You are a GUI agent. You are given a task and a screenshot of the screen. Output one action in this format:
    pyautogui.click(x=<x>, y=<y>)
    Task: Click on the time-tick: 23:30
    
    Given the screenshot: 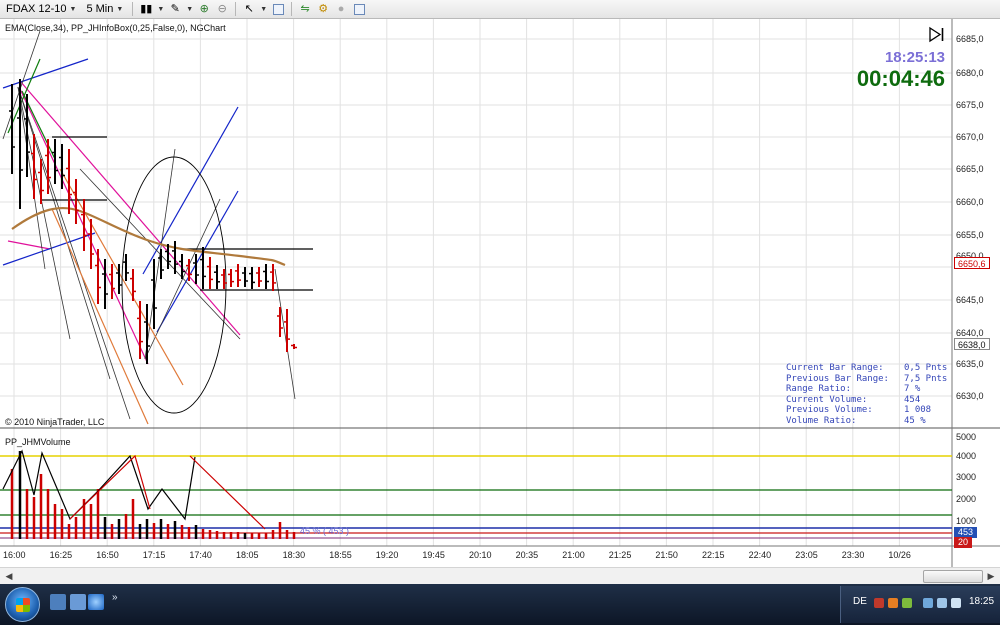 What is the action you would take?
    pyautogui.click(x=853, y=555)
    